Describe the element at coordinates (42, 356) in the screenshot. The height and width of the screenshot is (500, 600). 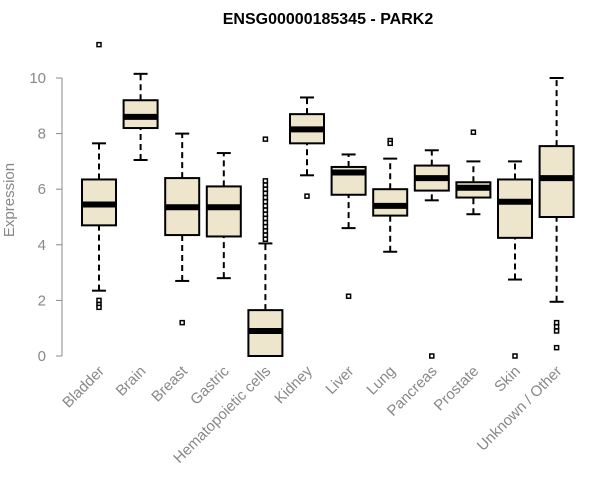
I see `y-tick-label: 0` at that location.